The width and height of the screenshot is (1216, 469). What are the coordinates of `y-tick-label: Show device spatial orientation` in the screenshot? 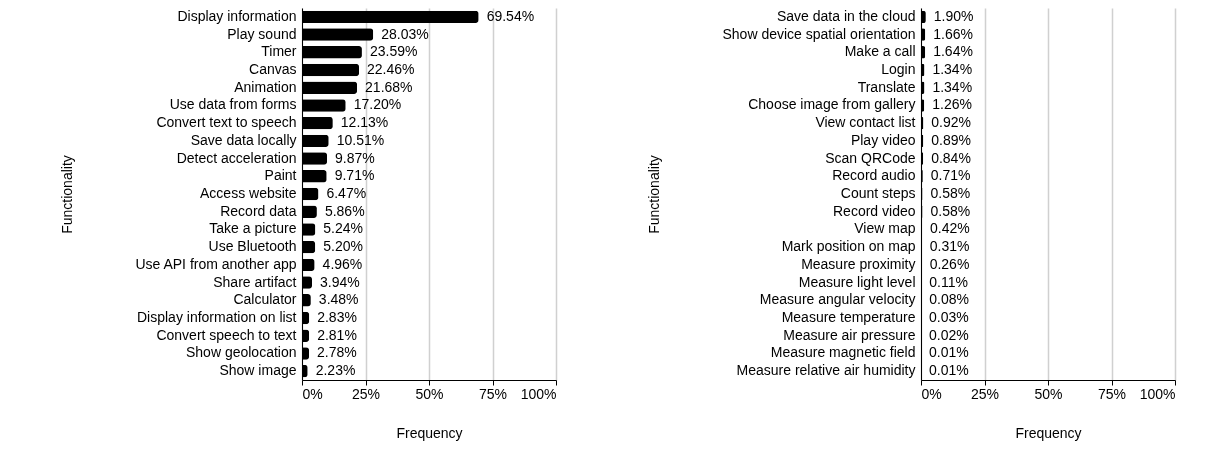 It's located at (819, 33).